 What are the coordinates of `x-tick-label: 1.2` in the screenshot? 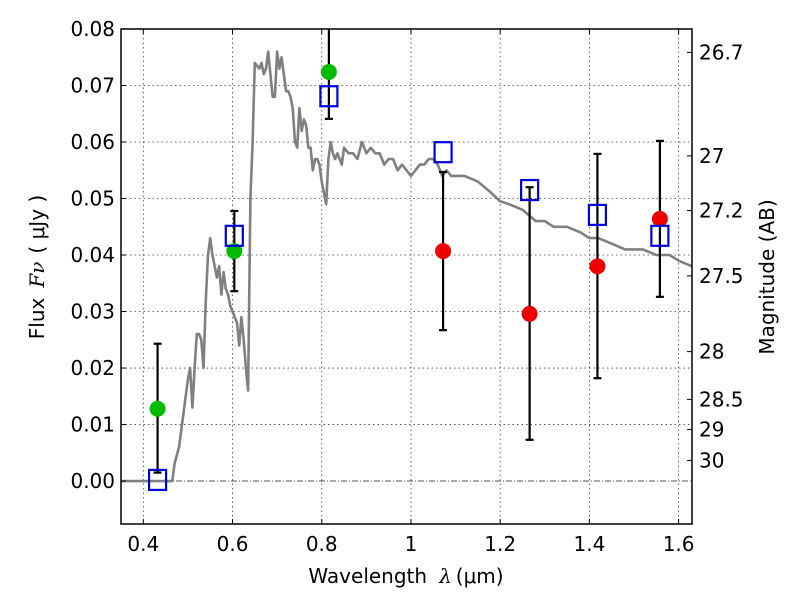 It's located at (500, 544).